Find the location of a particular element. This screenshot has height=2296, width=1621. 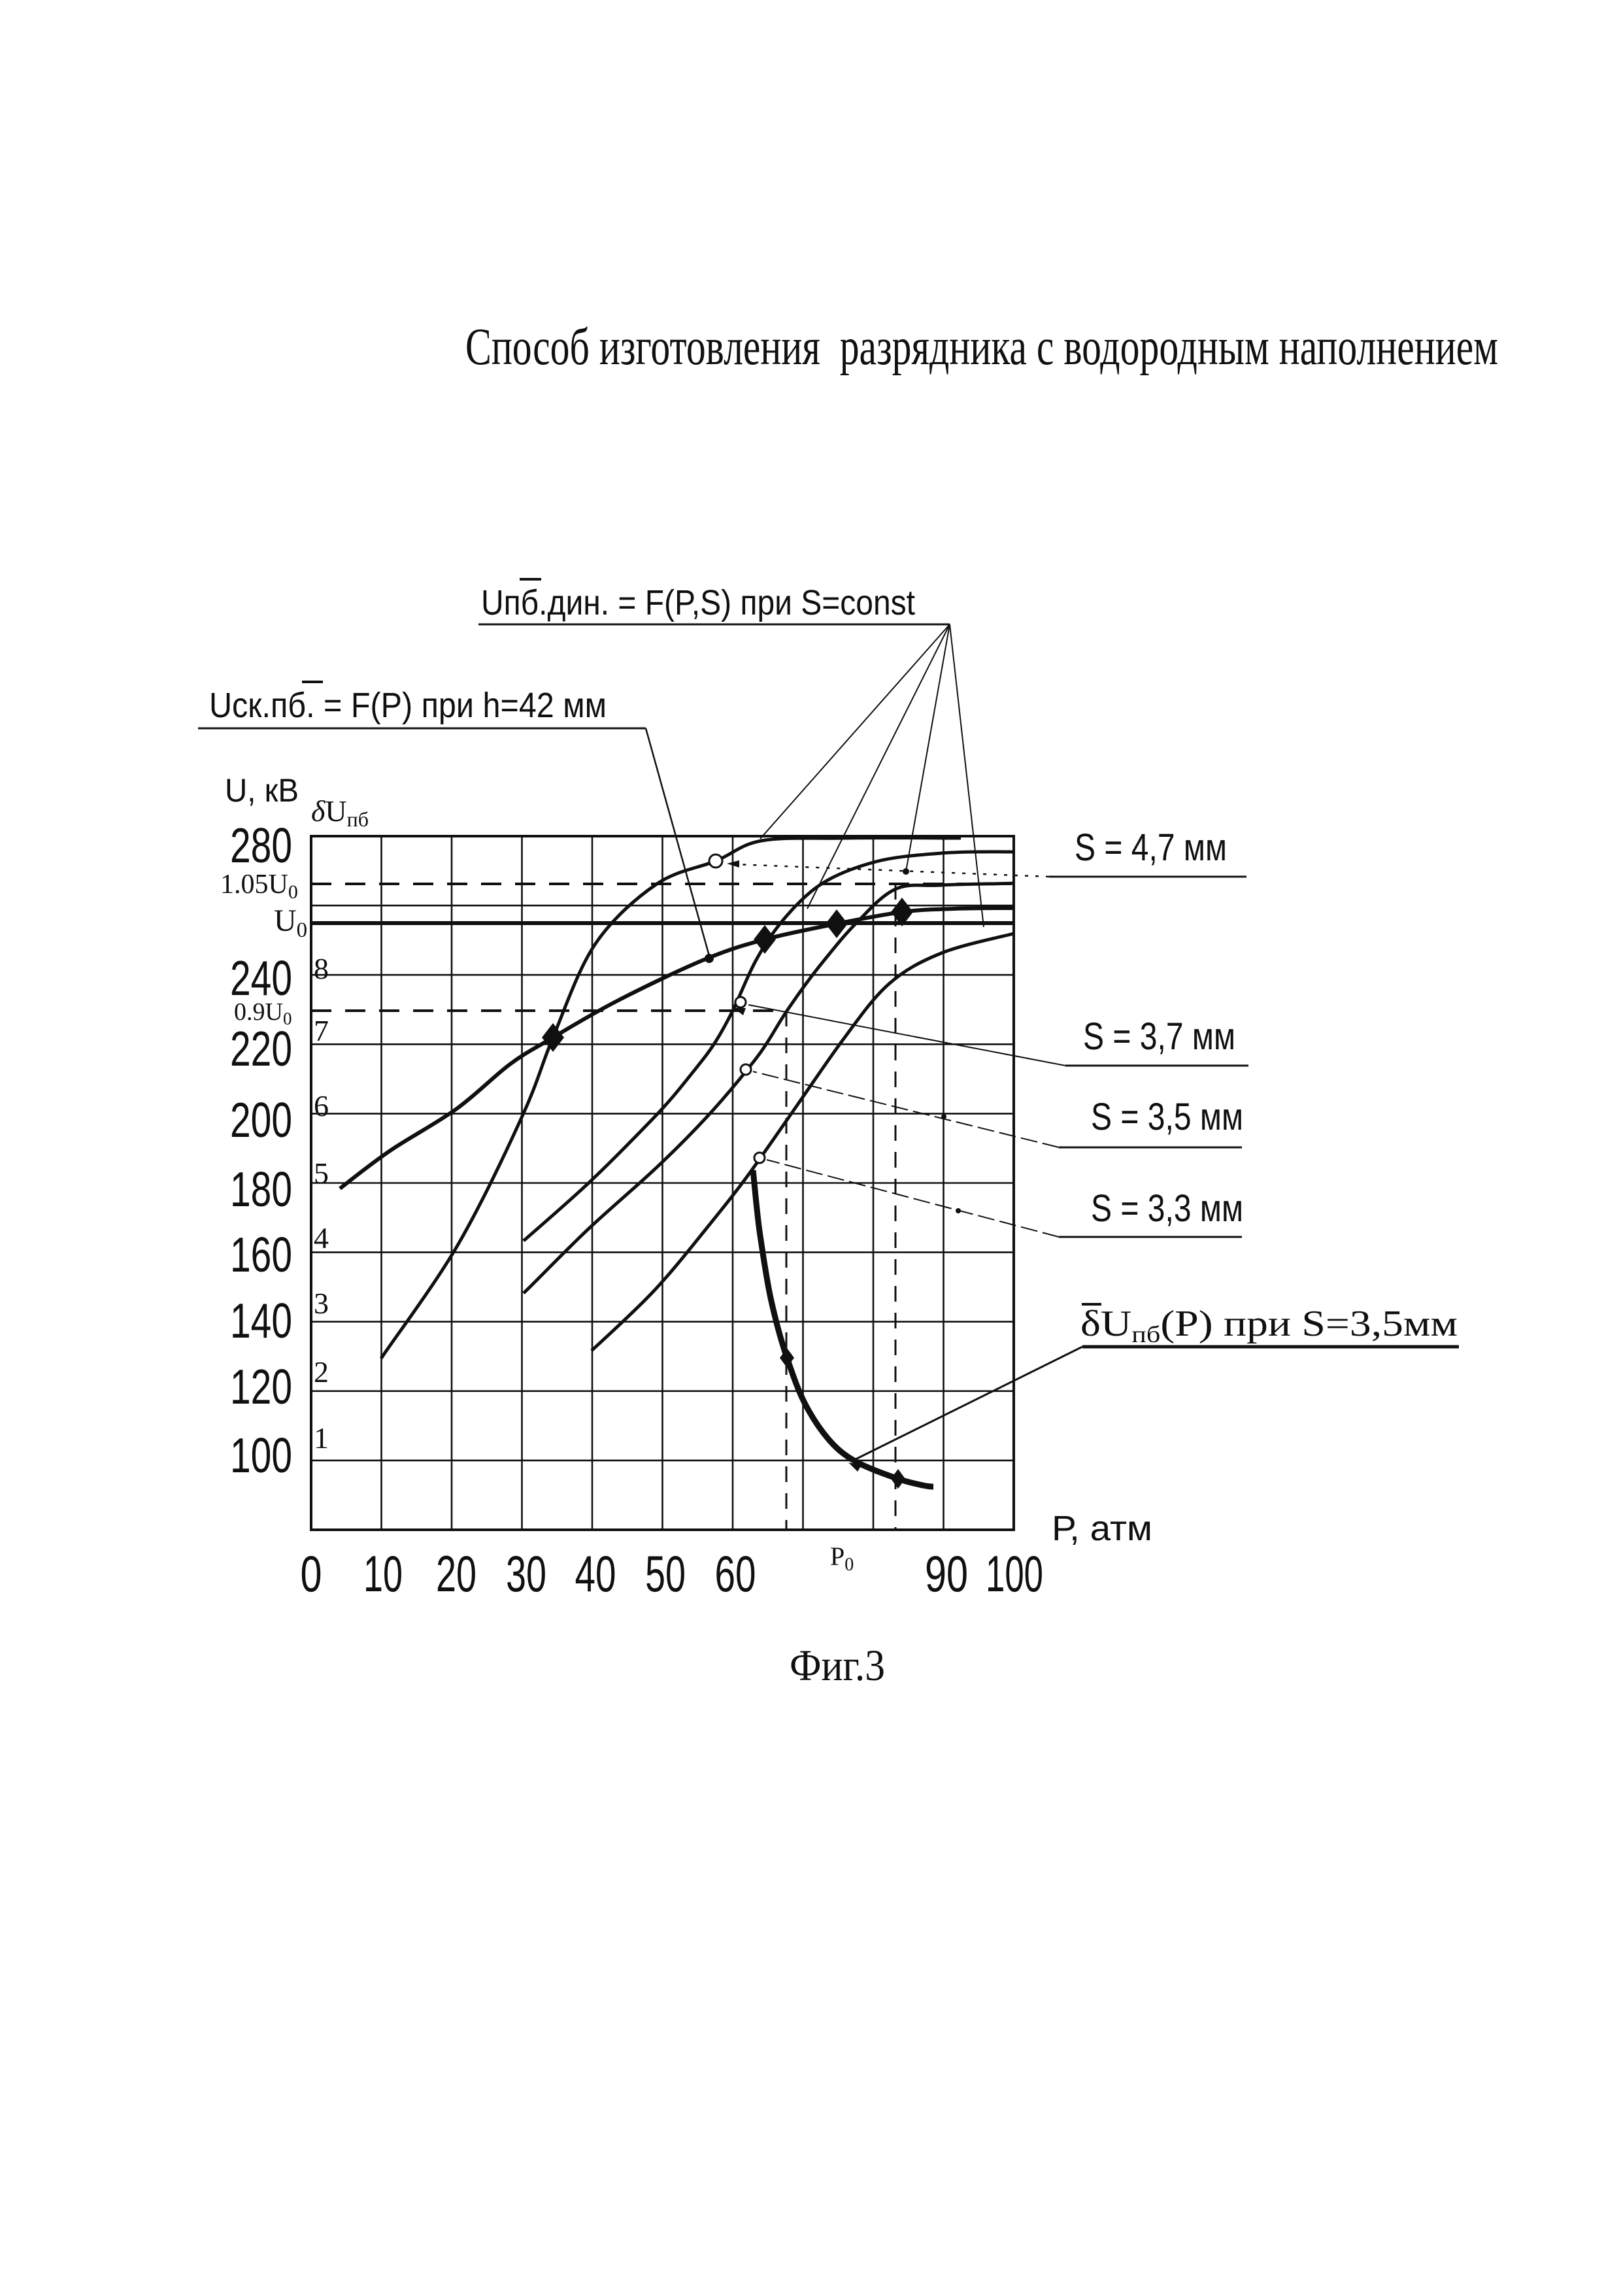

svg-text: 1.05U0 is located at coordinates (259, 886).